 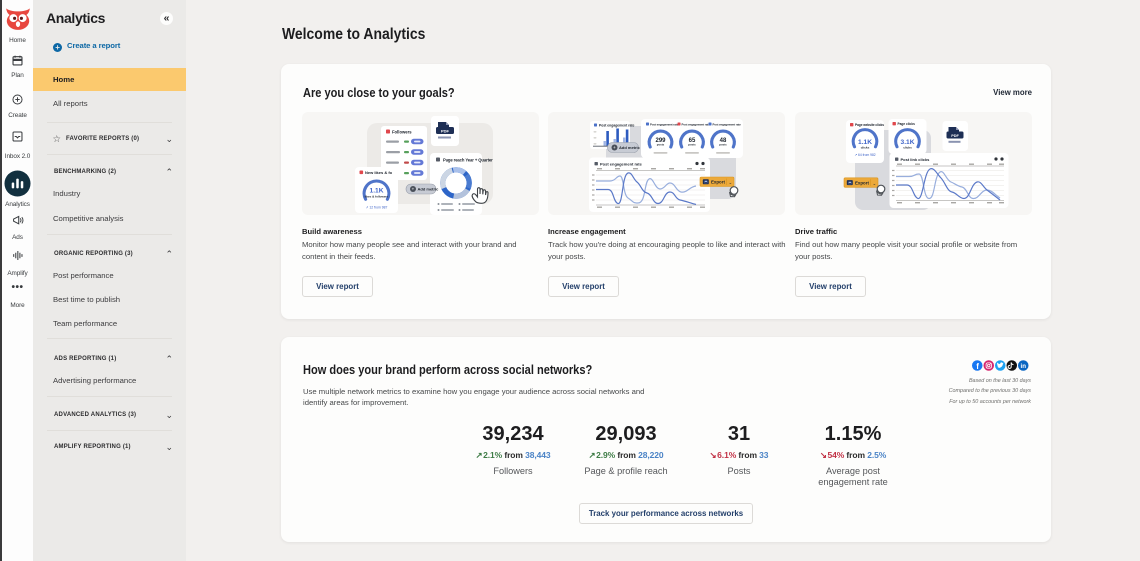 I want to click on svg-text: Post link clicks, so click(x=916, y=159).